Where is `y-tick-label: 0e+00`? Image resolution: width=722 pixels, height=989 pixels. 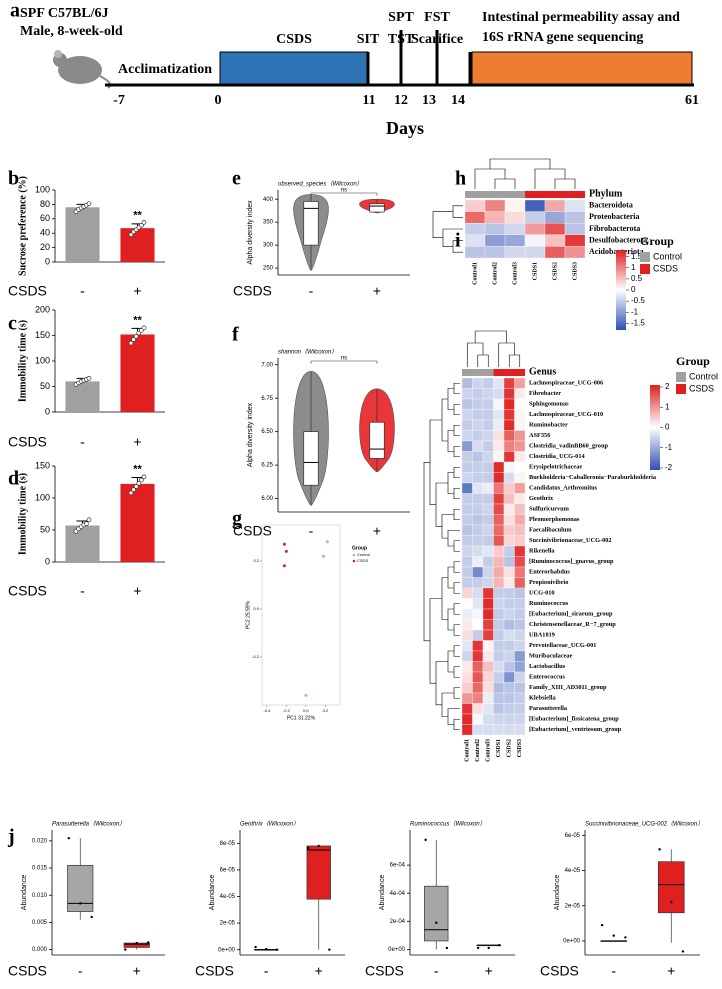
y-tick-label: 0e+00 is located at coordinates (572, 941).